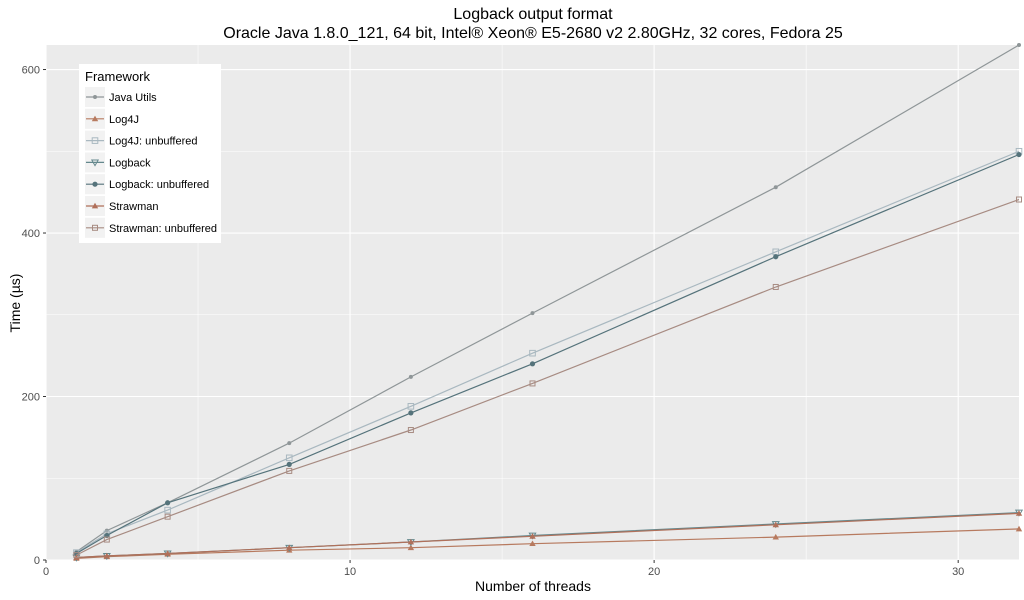 This screenshot has height=600, width=1024. I want to click on chart-title: Logback output format, so click(533, 14).